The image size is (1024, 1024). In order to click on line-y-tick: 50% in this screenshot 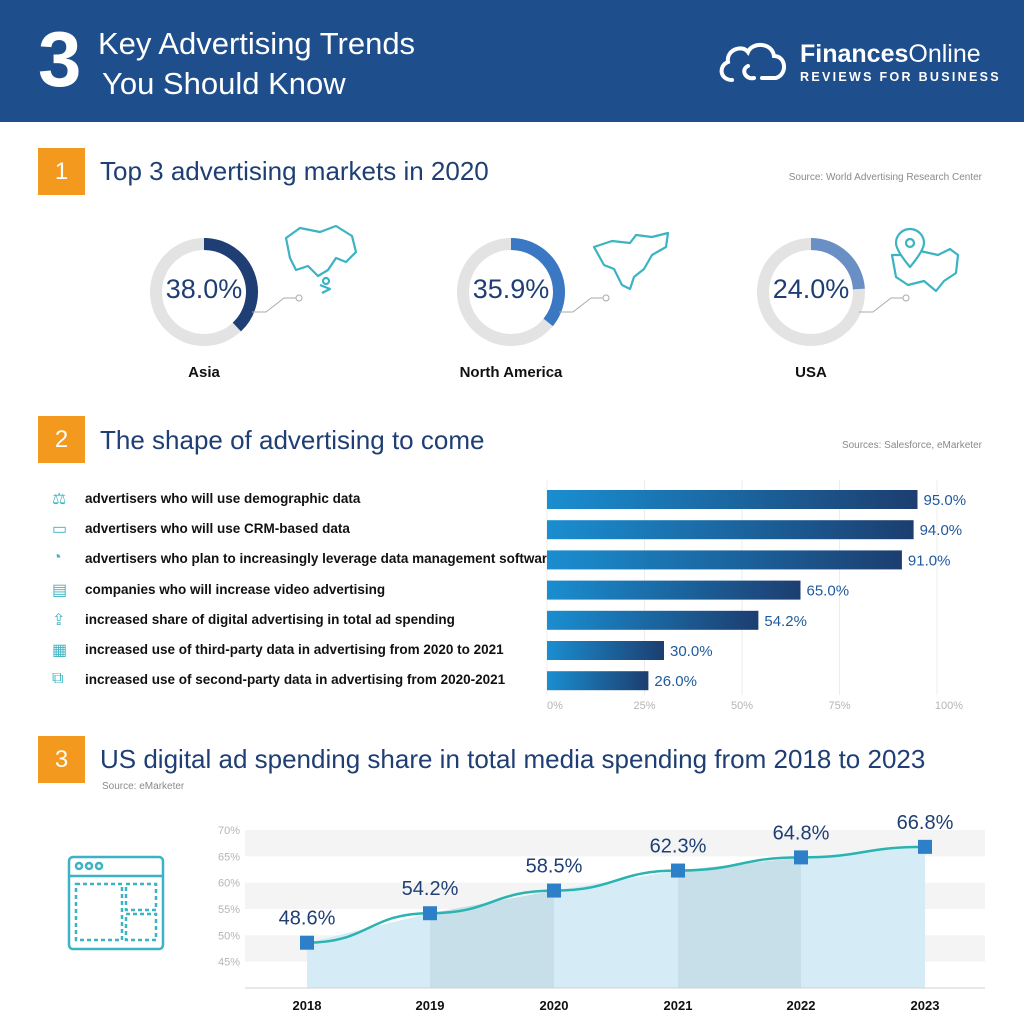, I will do `click(229, 936)`.